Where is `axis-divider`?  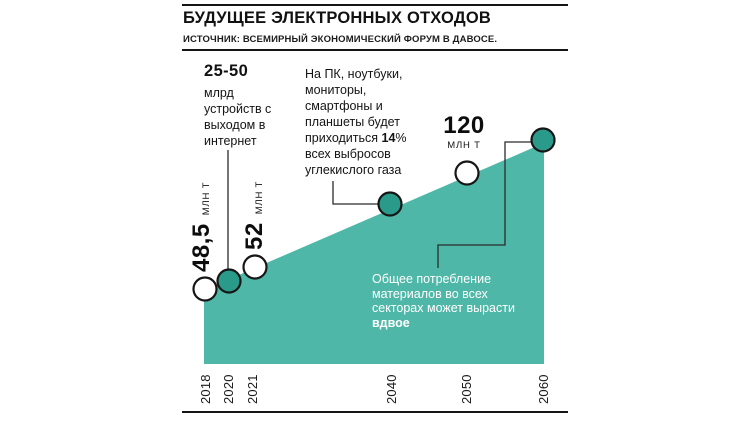
axis-divider is located at coordinates (375, 412).